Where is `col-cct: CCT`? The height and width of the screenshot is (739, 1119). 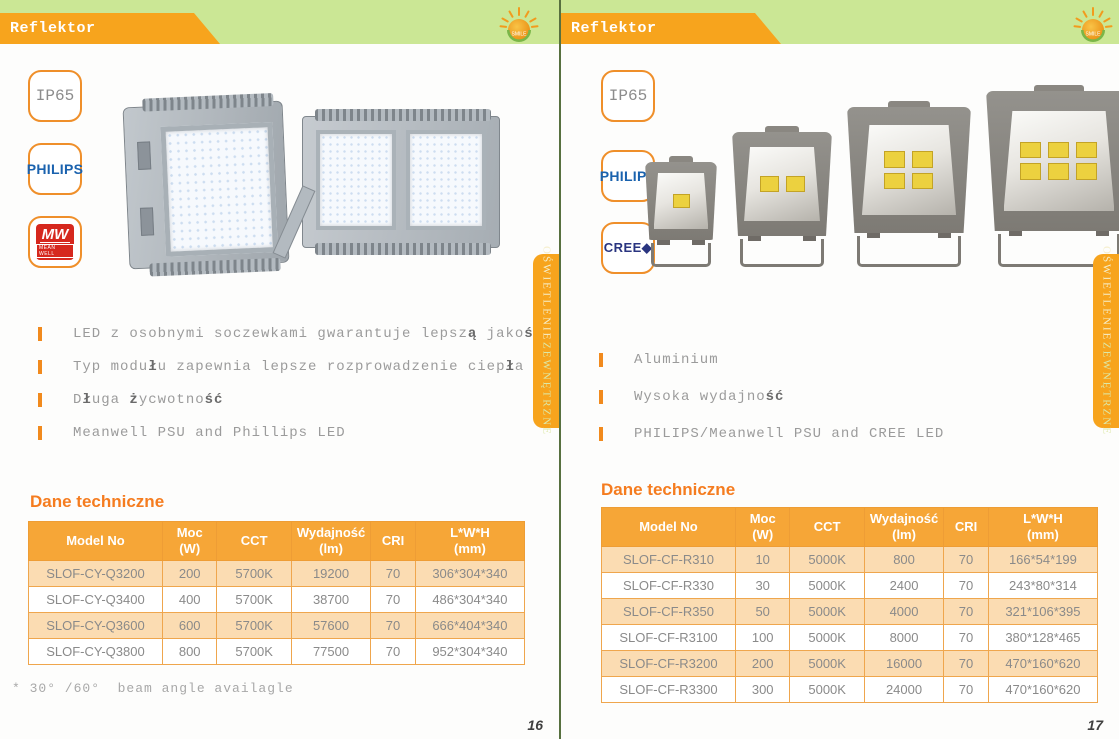
col-cct: CCT is located at coordinates (827, 527).